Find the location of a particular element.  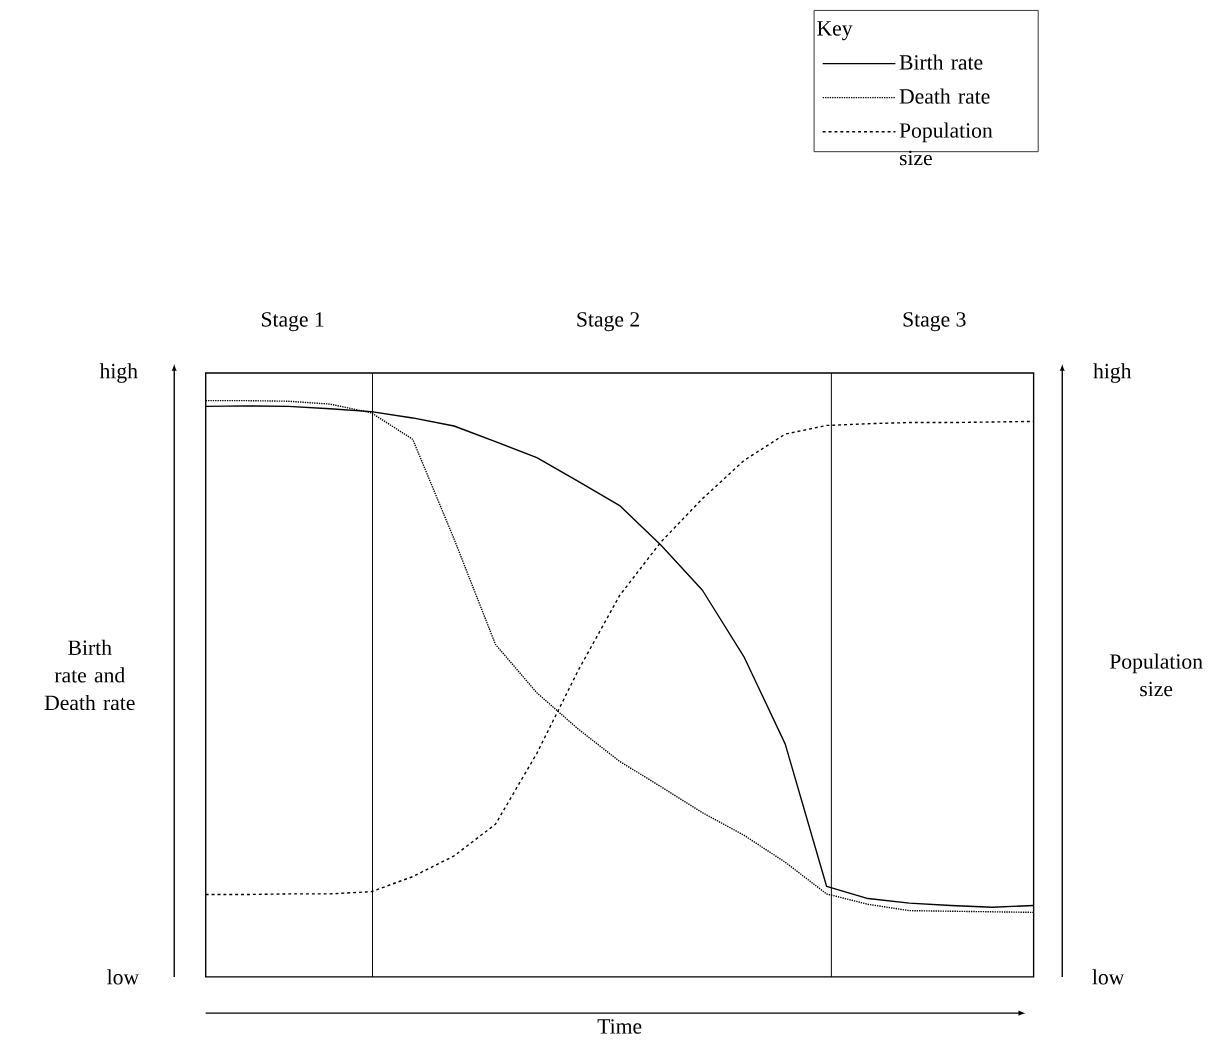

text: Stage 3 is located at coordinates (934, 322).